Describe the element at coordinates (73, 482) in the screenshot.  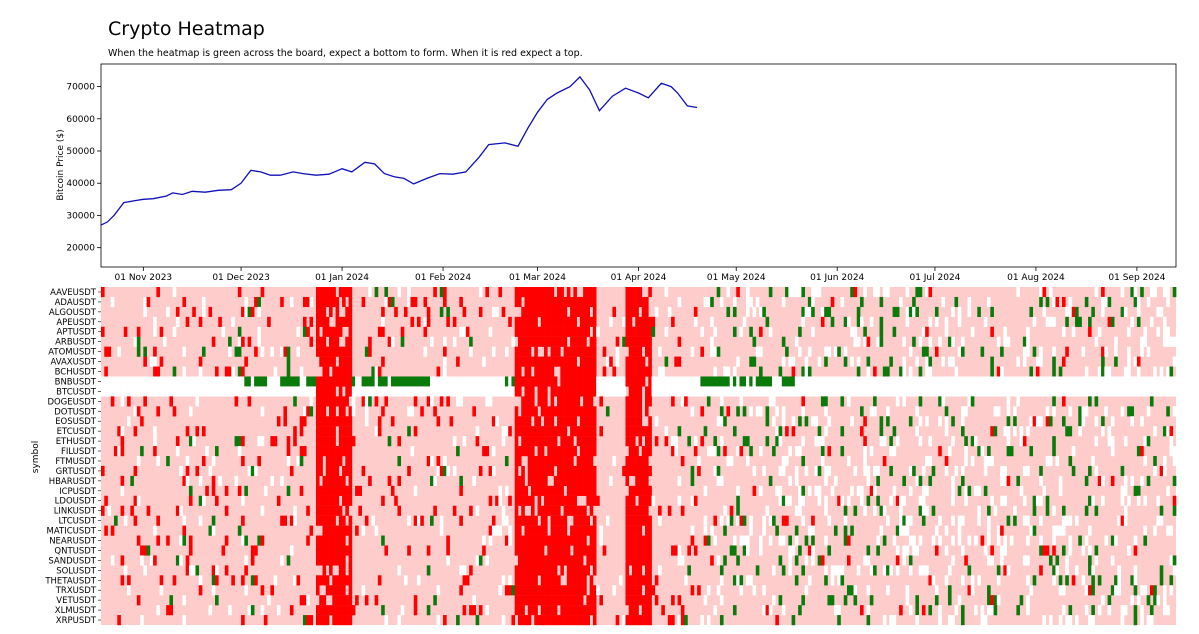
I see `row-label: HBARUSDT` at that location.